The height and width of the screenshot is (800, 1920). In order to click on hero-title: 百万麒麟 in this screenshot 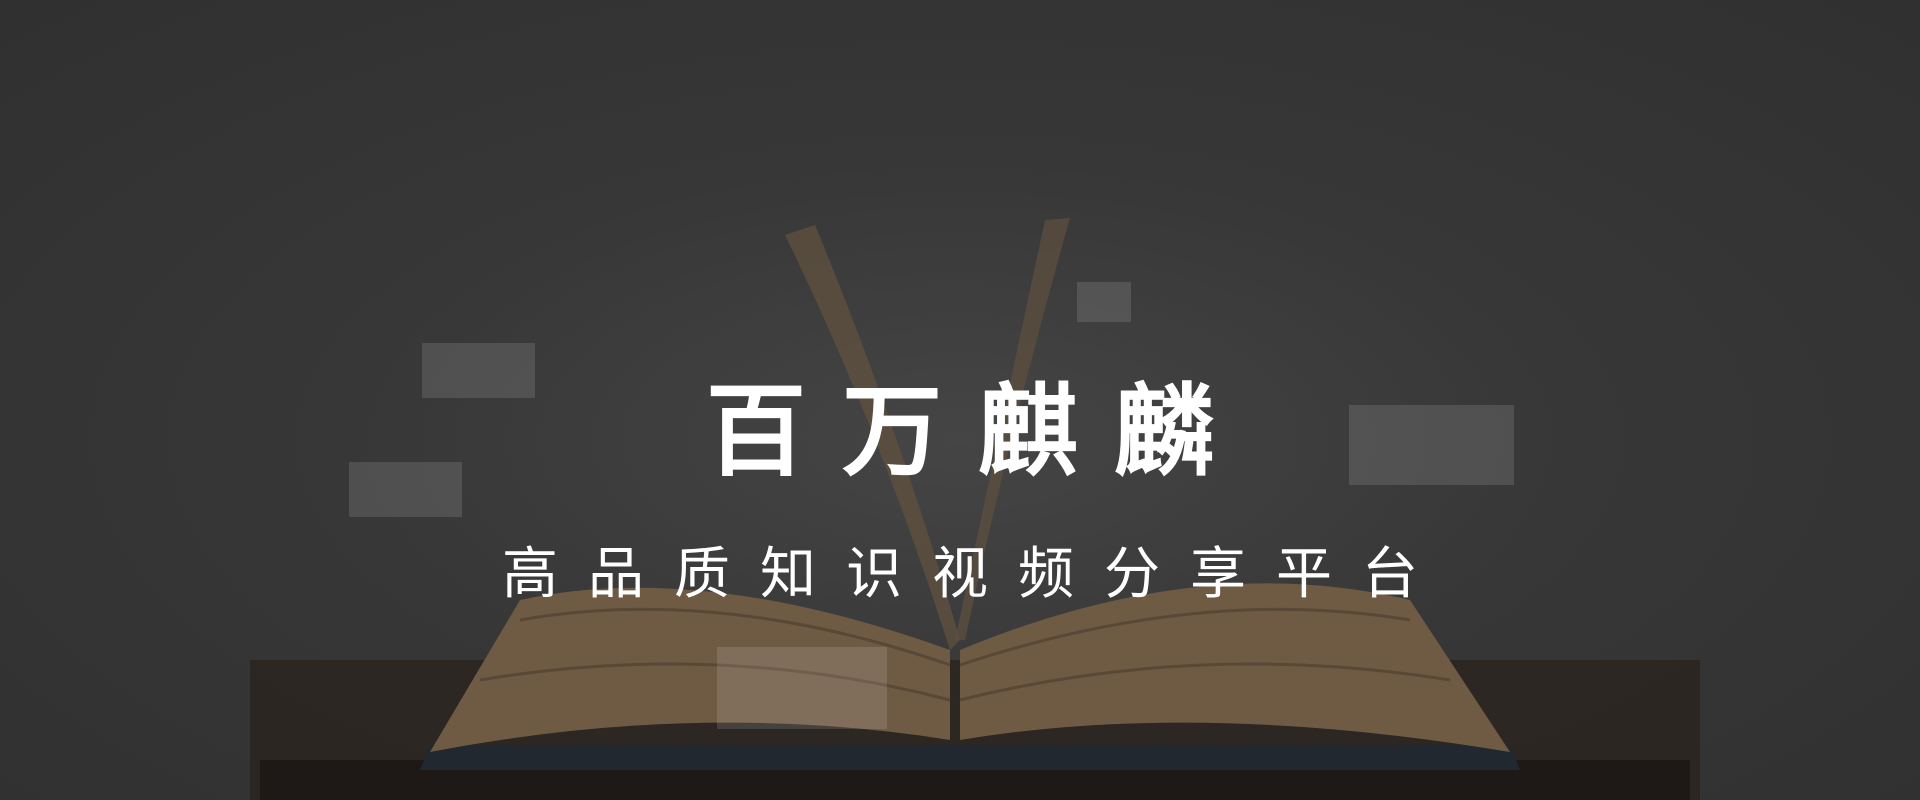, I will do `click(978, 431)`.